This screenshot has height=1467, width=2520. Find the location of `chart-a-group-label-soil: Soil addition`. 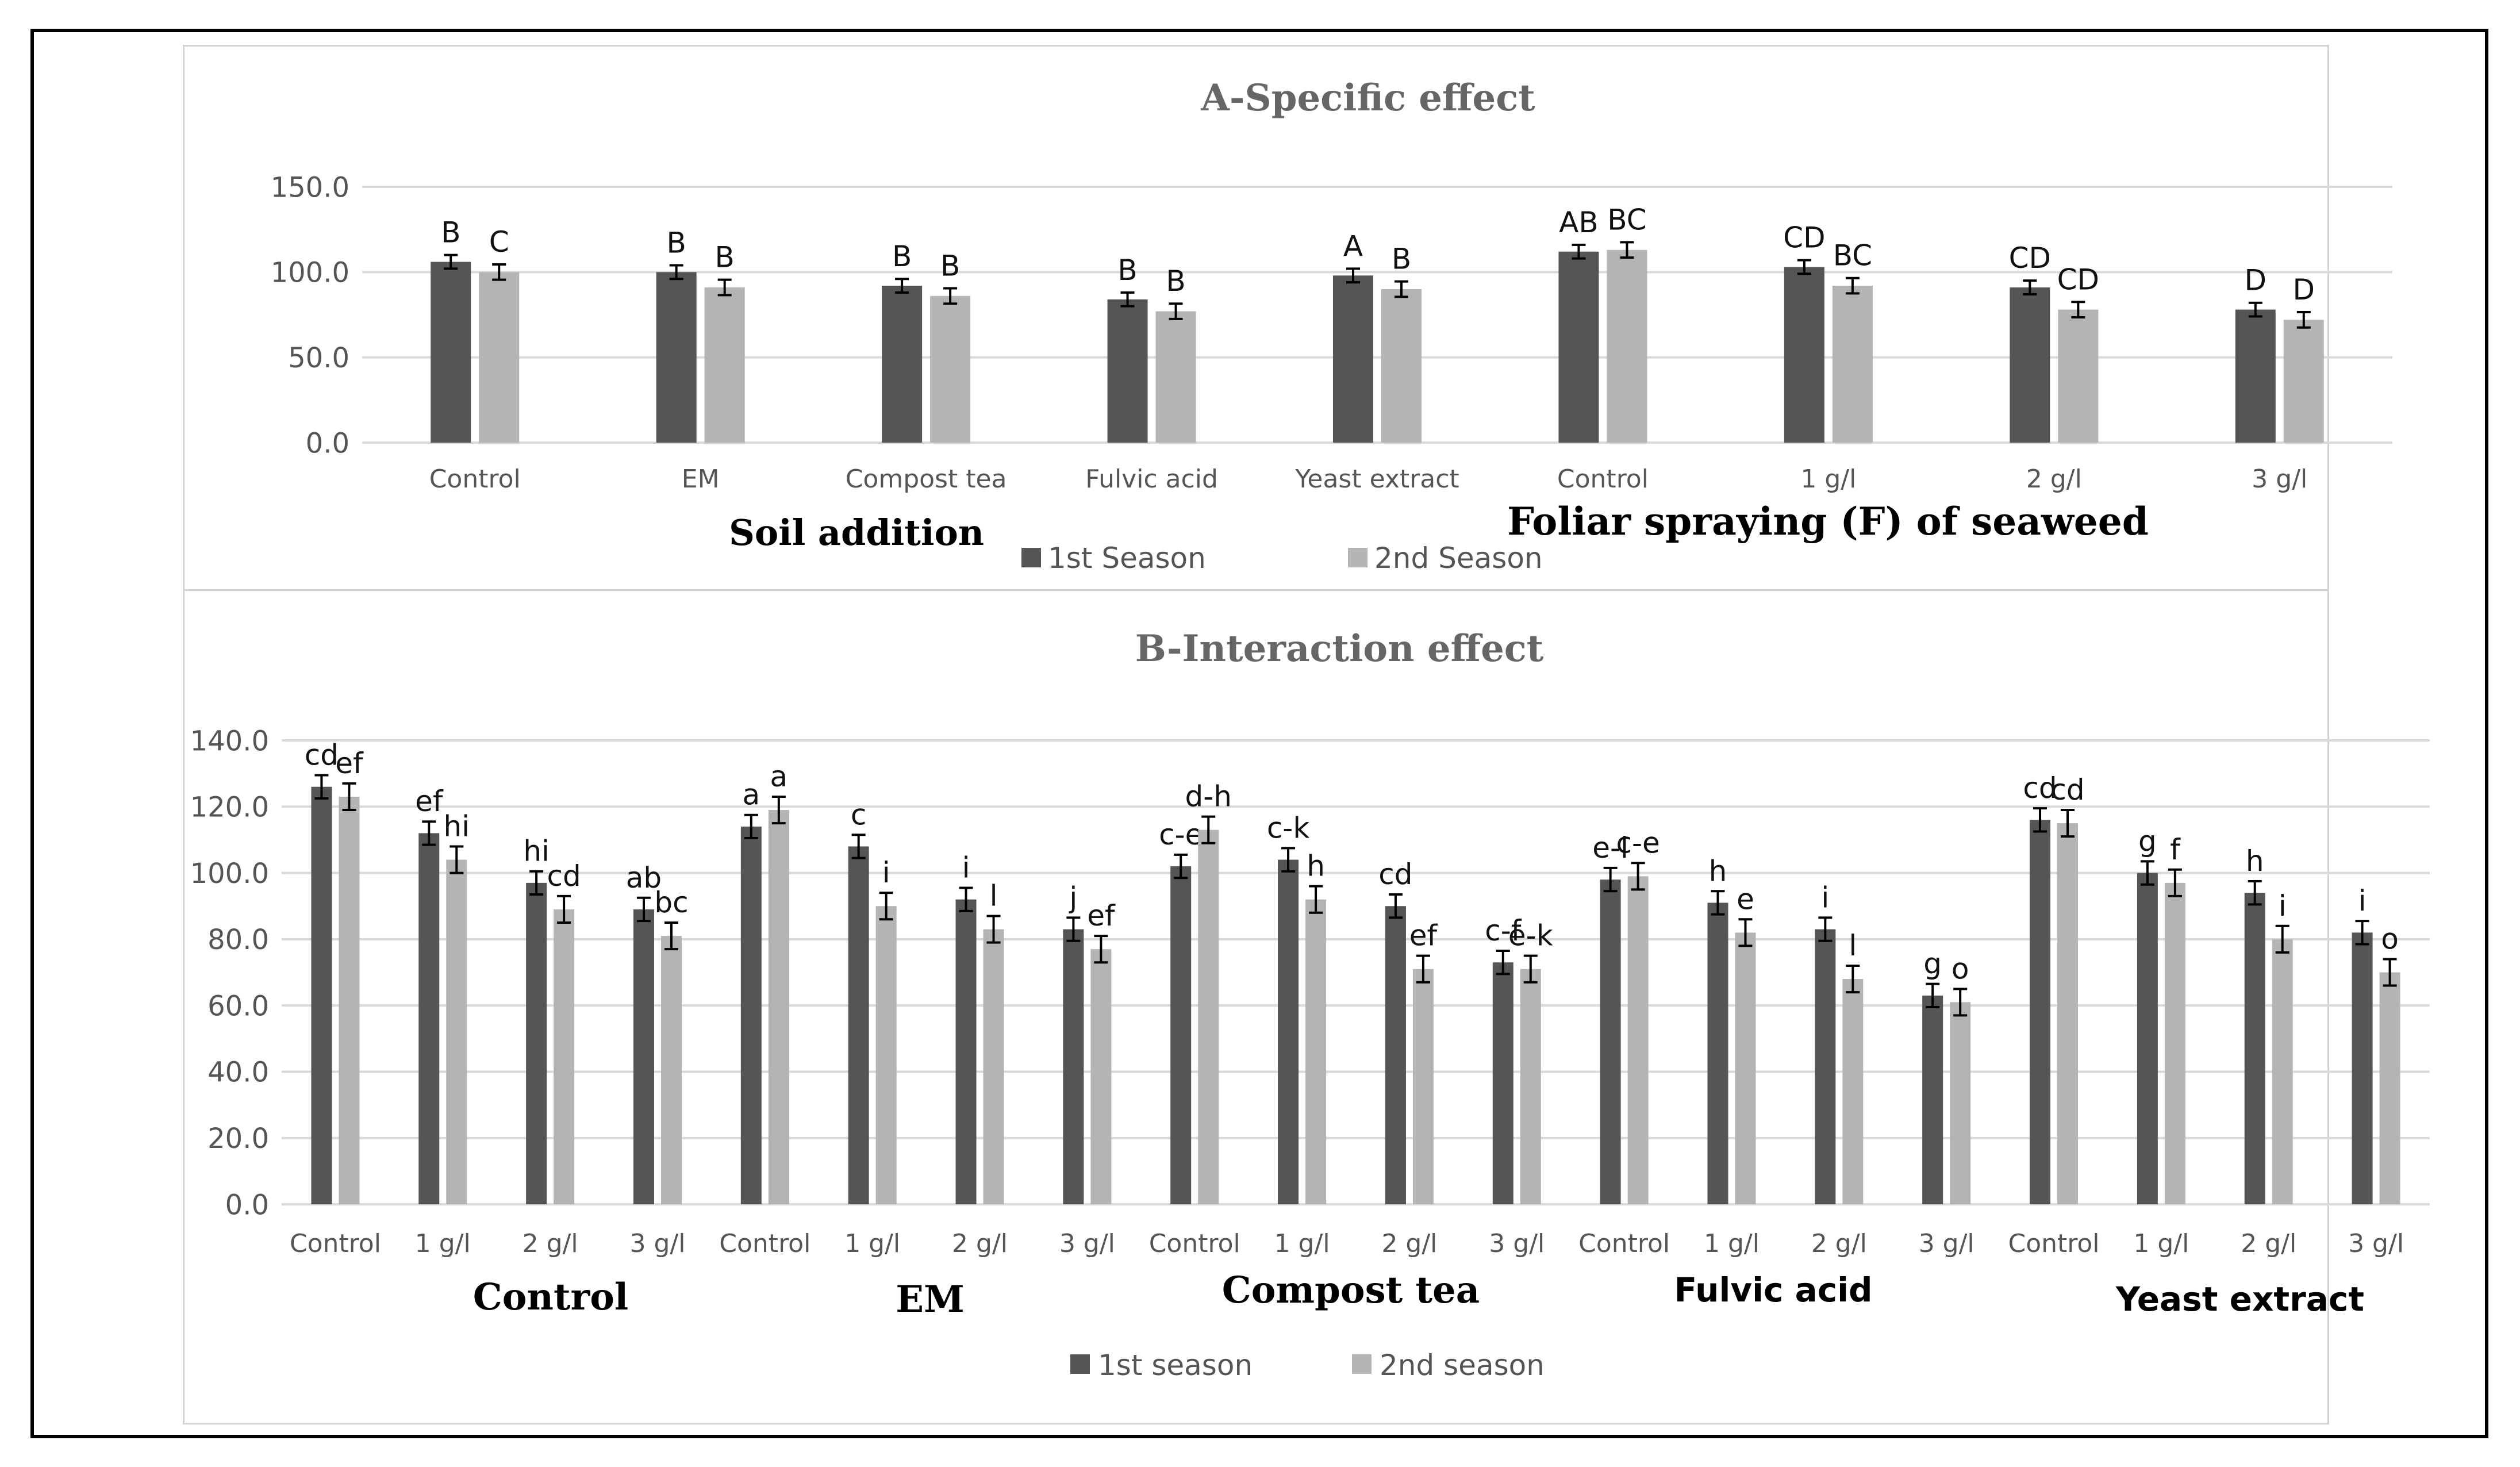

chart-a-group-label-soil: Soil addition is located at coordinates (857, 533).